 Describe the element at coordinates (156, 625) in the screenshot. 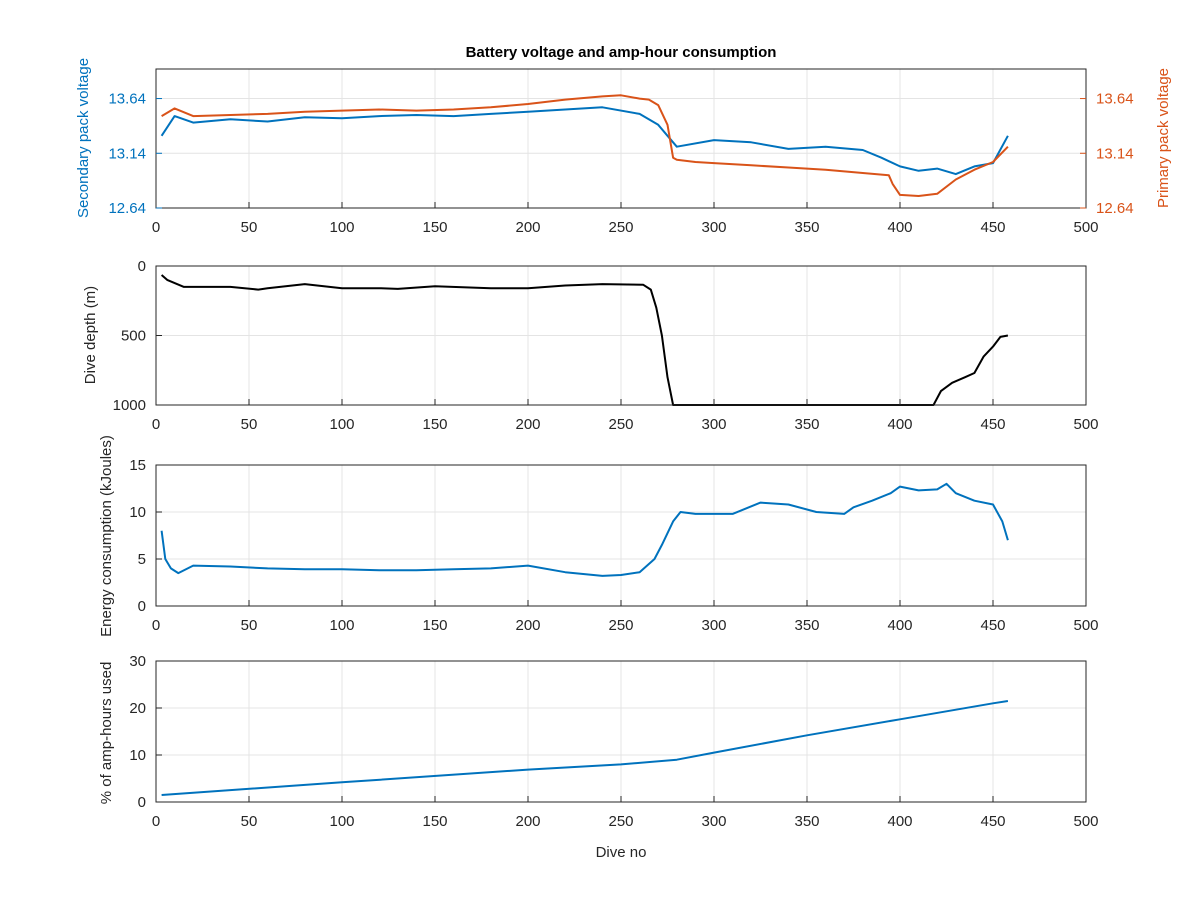

I see `energy-x-tick-label: 0` at that location.